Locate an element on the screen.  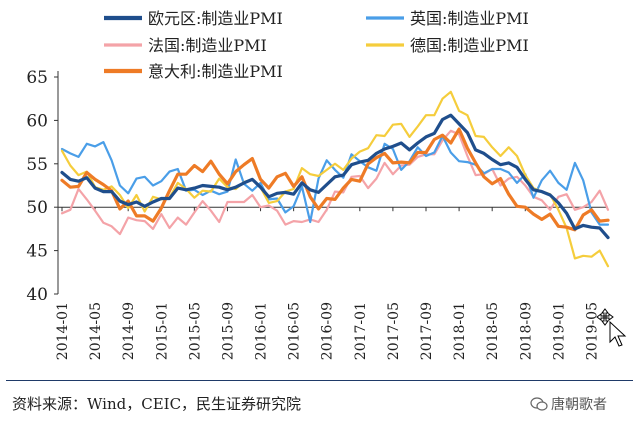
x-tick-label: 2015-01 is located at coordinates (162, 331).